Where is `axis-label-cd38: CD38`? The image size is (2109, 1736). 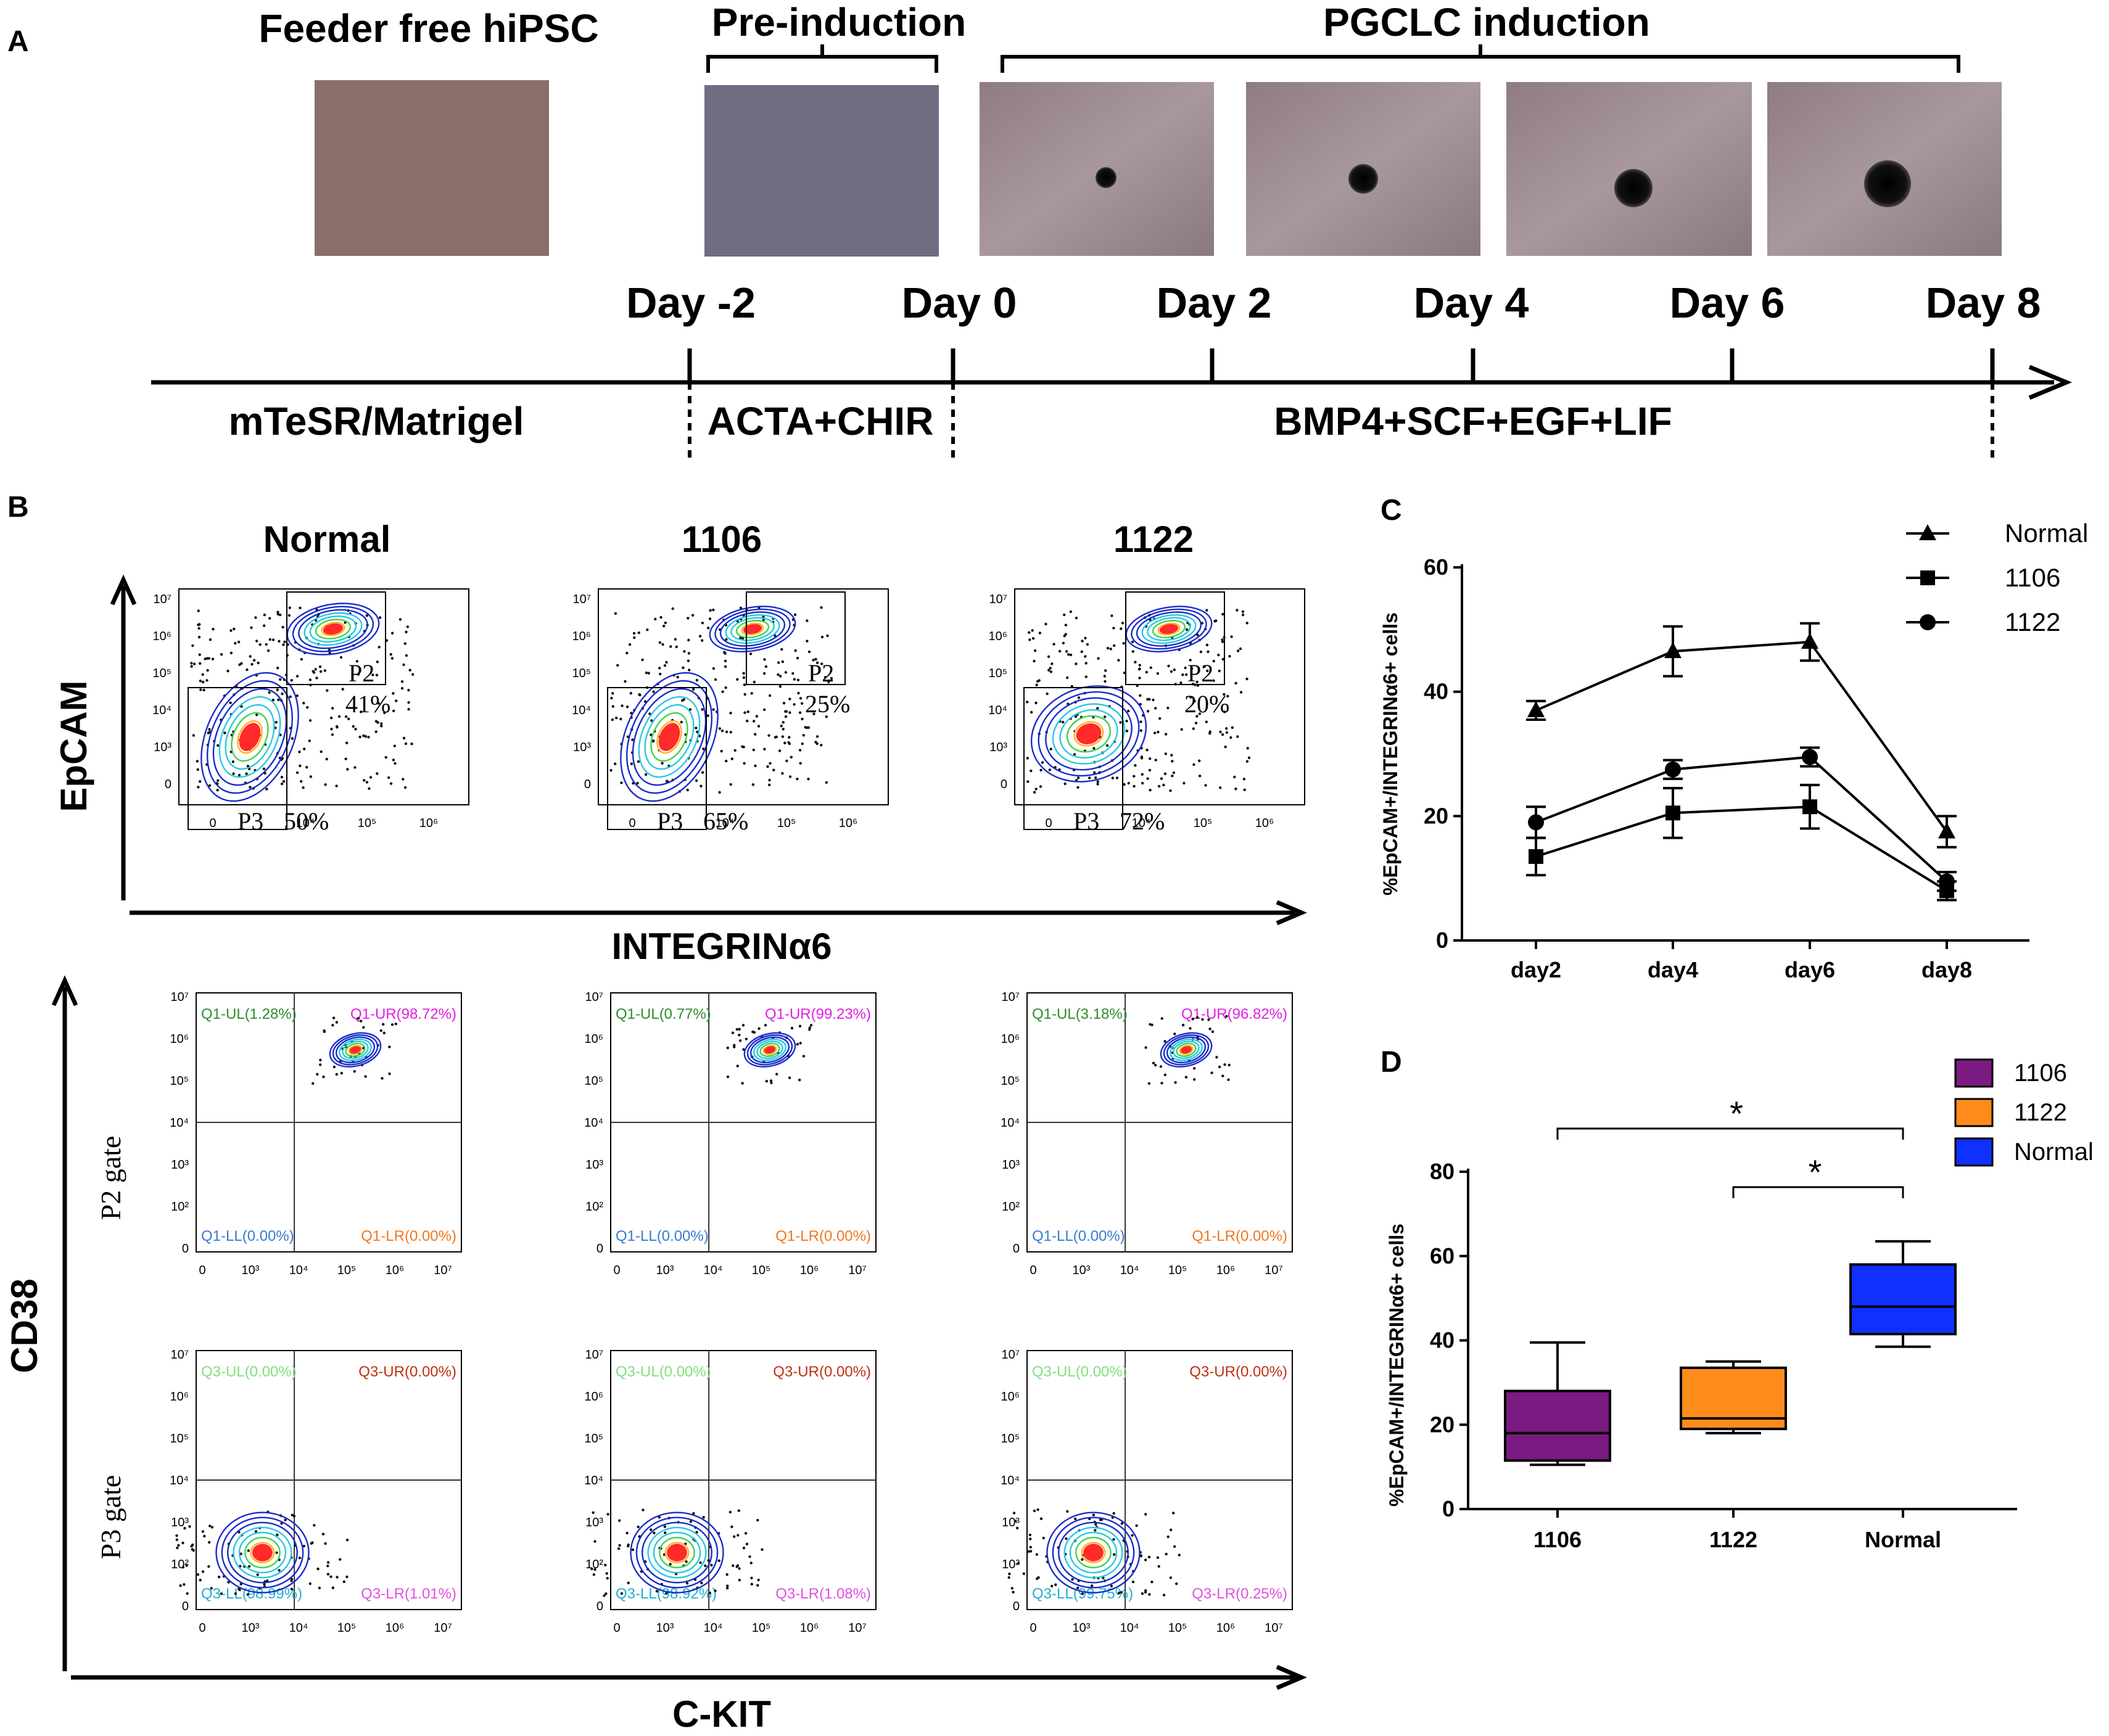
axis-label-cd38: CD38 is located at coordinates (25, 1326).